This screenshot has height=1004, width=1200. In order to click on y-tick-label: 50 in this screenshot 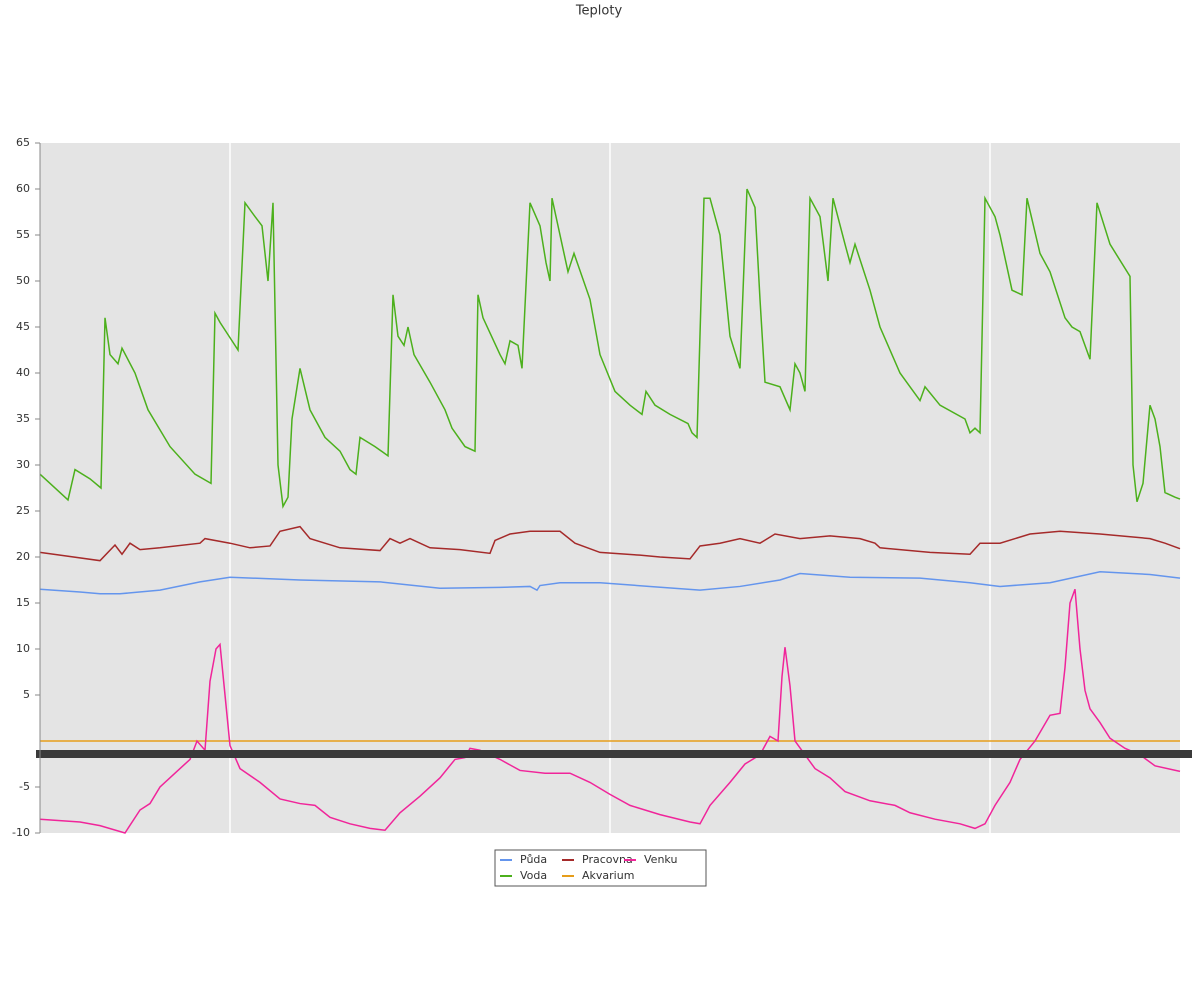, I will do `click(23, 280)`.